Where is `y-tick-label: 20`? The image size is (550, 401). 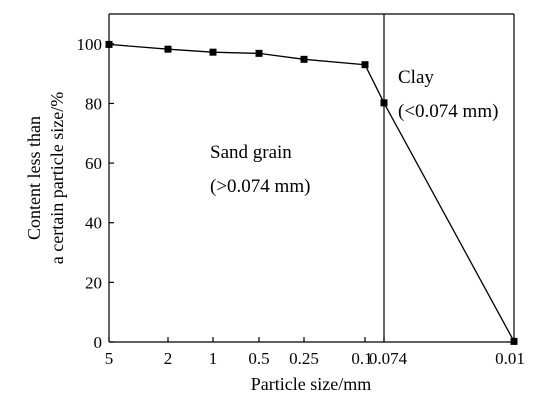
y-tick-label: 20 is located at coordinates (93, 282).